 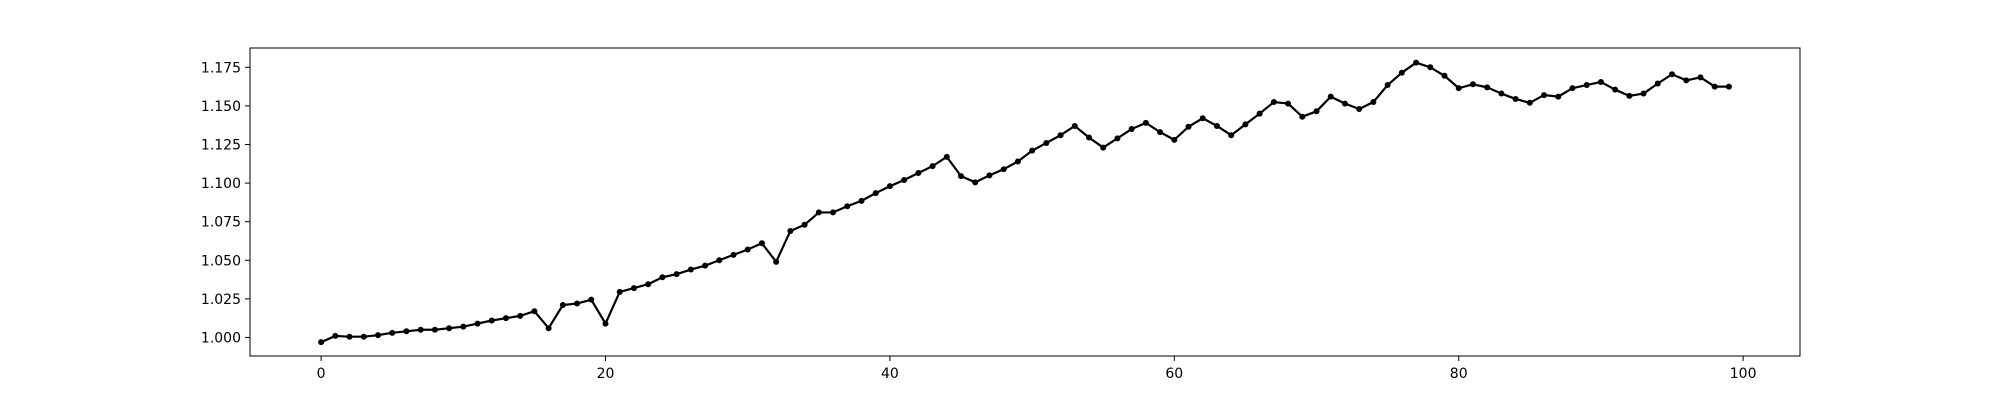 What do you see at coordinates (221, 68) in the screenshot?
I see `y-tick-label: 1.175` at bounding box center [221, 68].